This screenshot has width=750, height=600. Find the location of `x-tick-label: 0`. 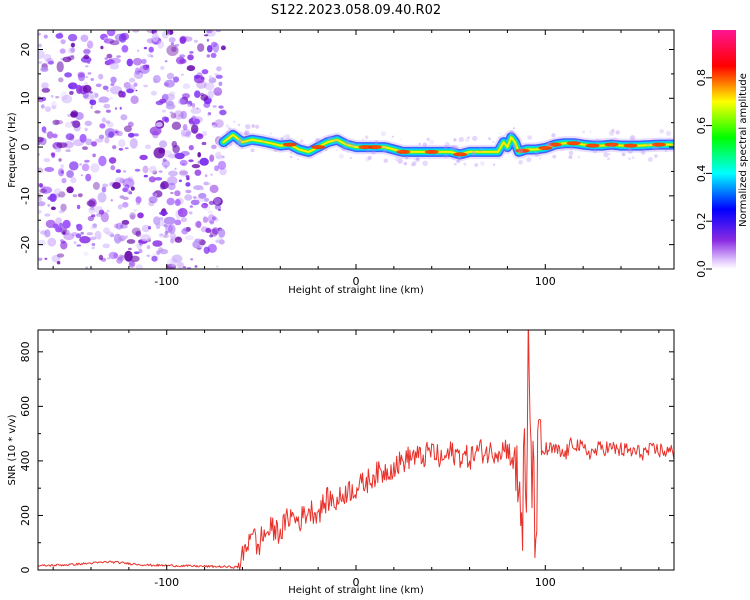

x-tick-label: 0 is located at coordinates (356, 582).